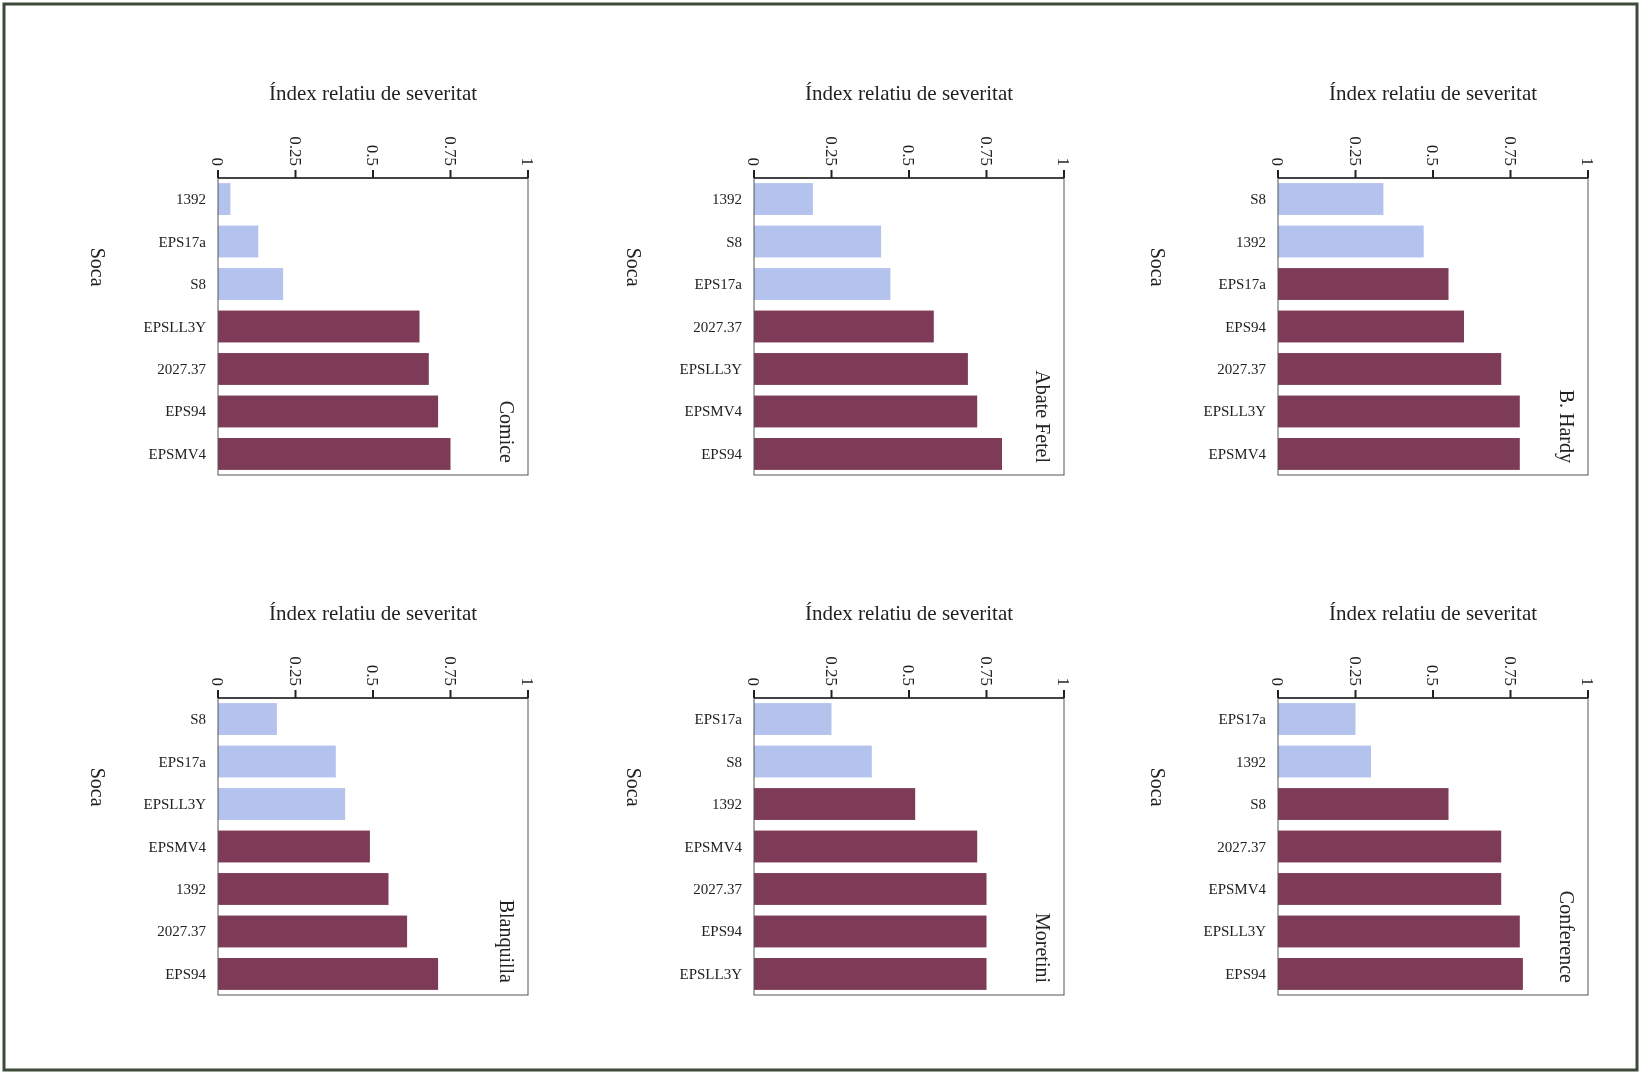 This screenshot has width=1641, height=1074. What do you see at coordinates (1567, 937) in the screenshot?
I see `text: Conference` at bounding box center [1567, 937].